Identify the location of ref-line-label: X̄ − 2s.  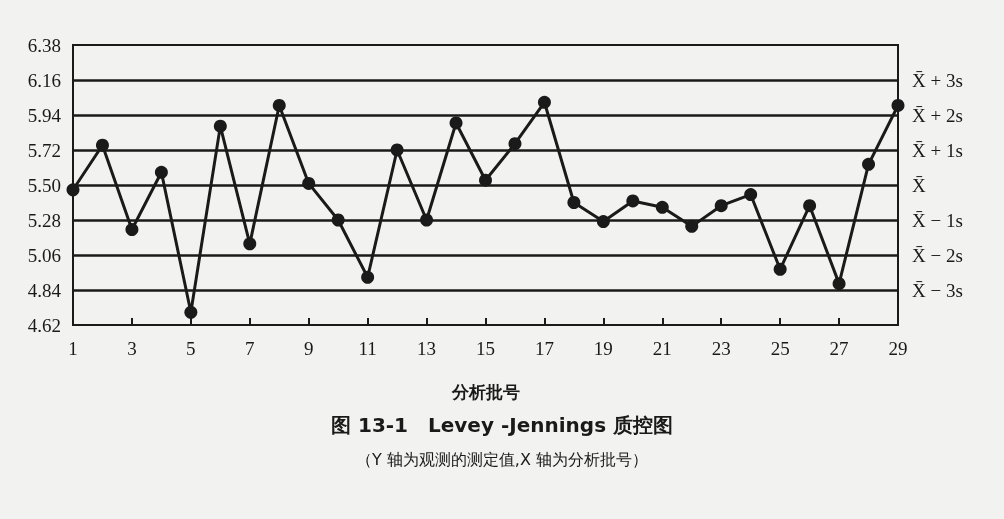
(937, 255).